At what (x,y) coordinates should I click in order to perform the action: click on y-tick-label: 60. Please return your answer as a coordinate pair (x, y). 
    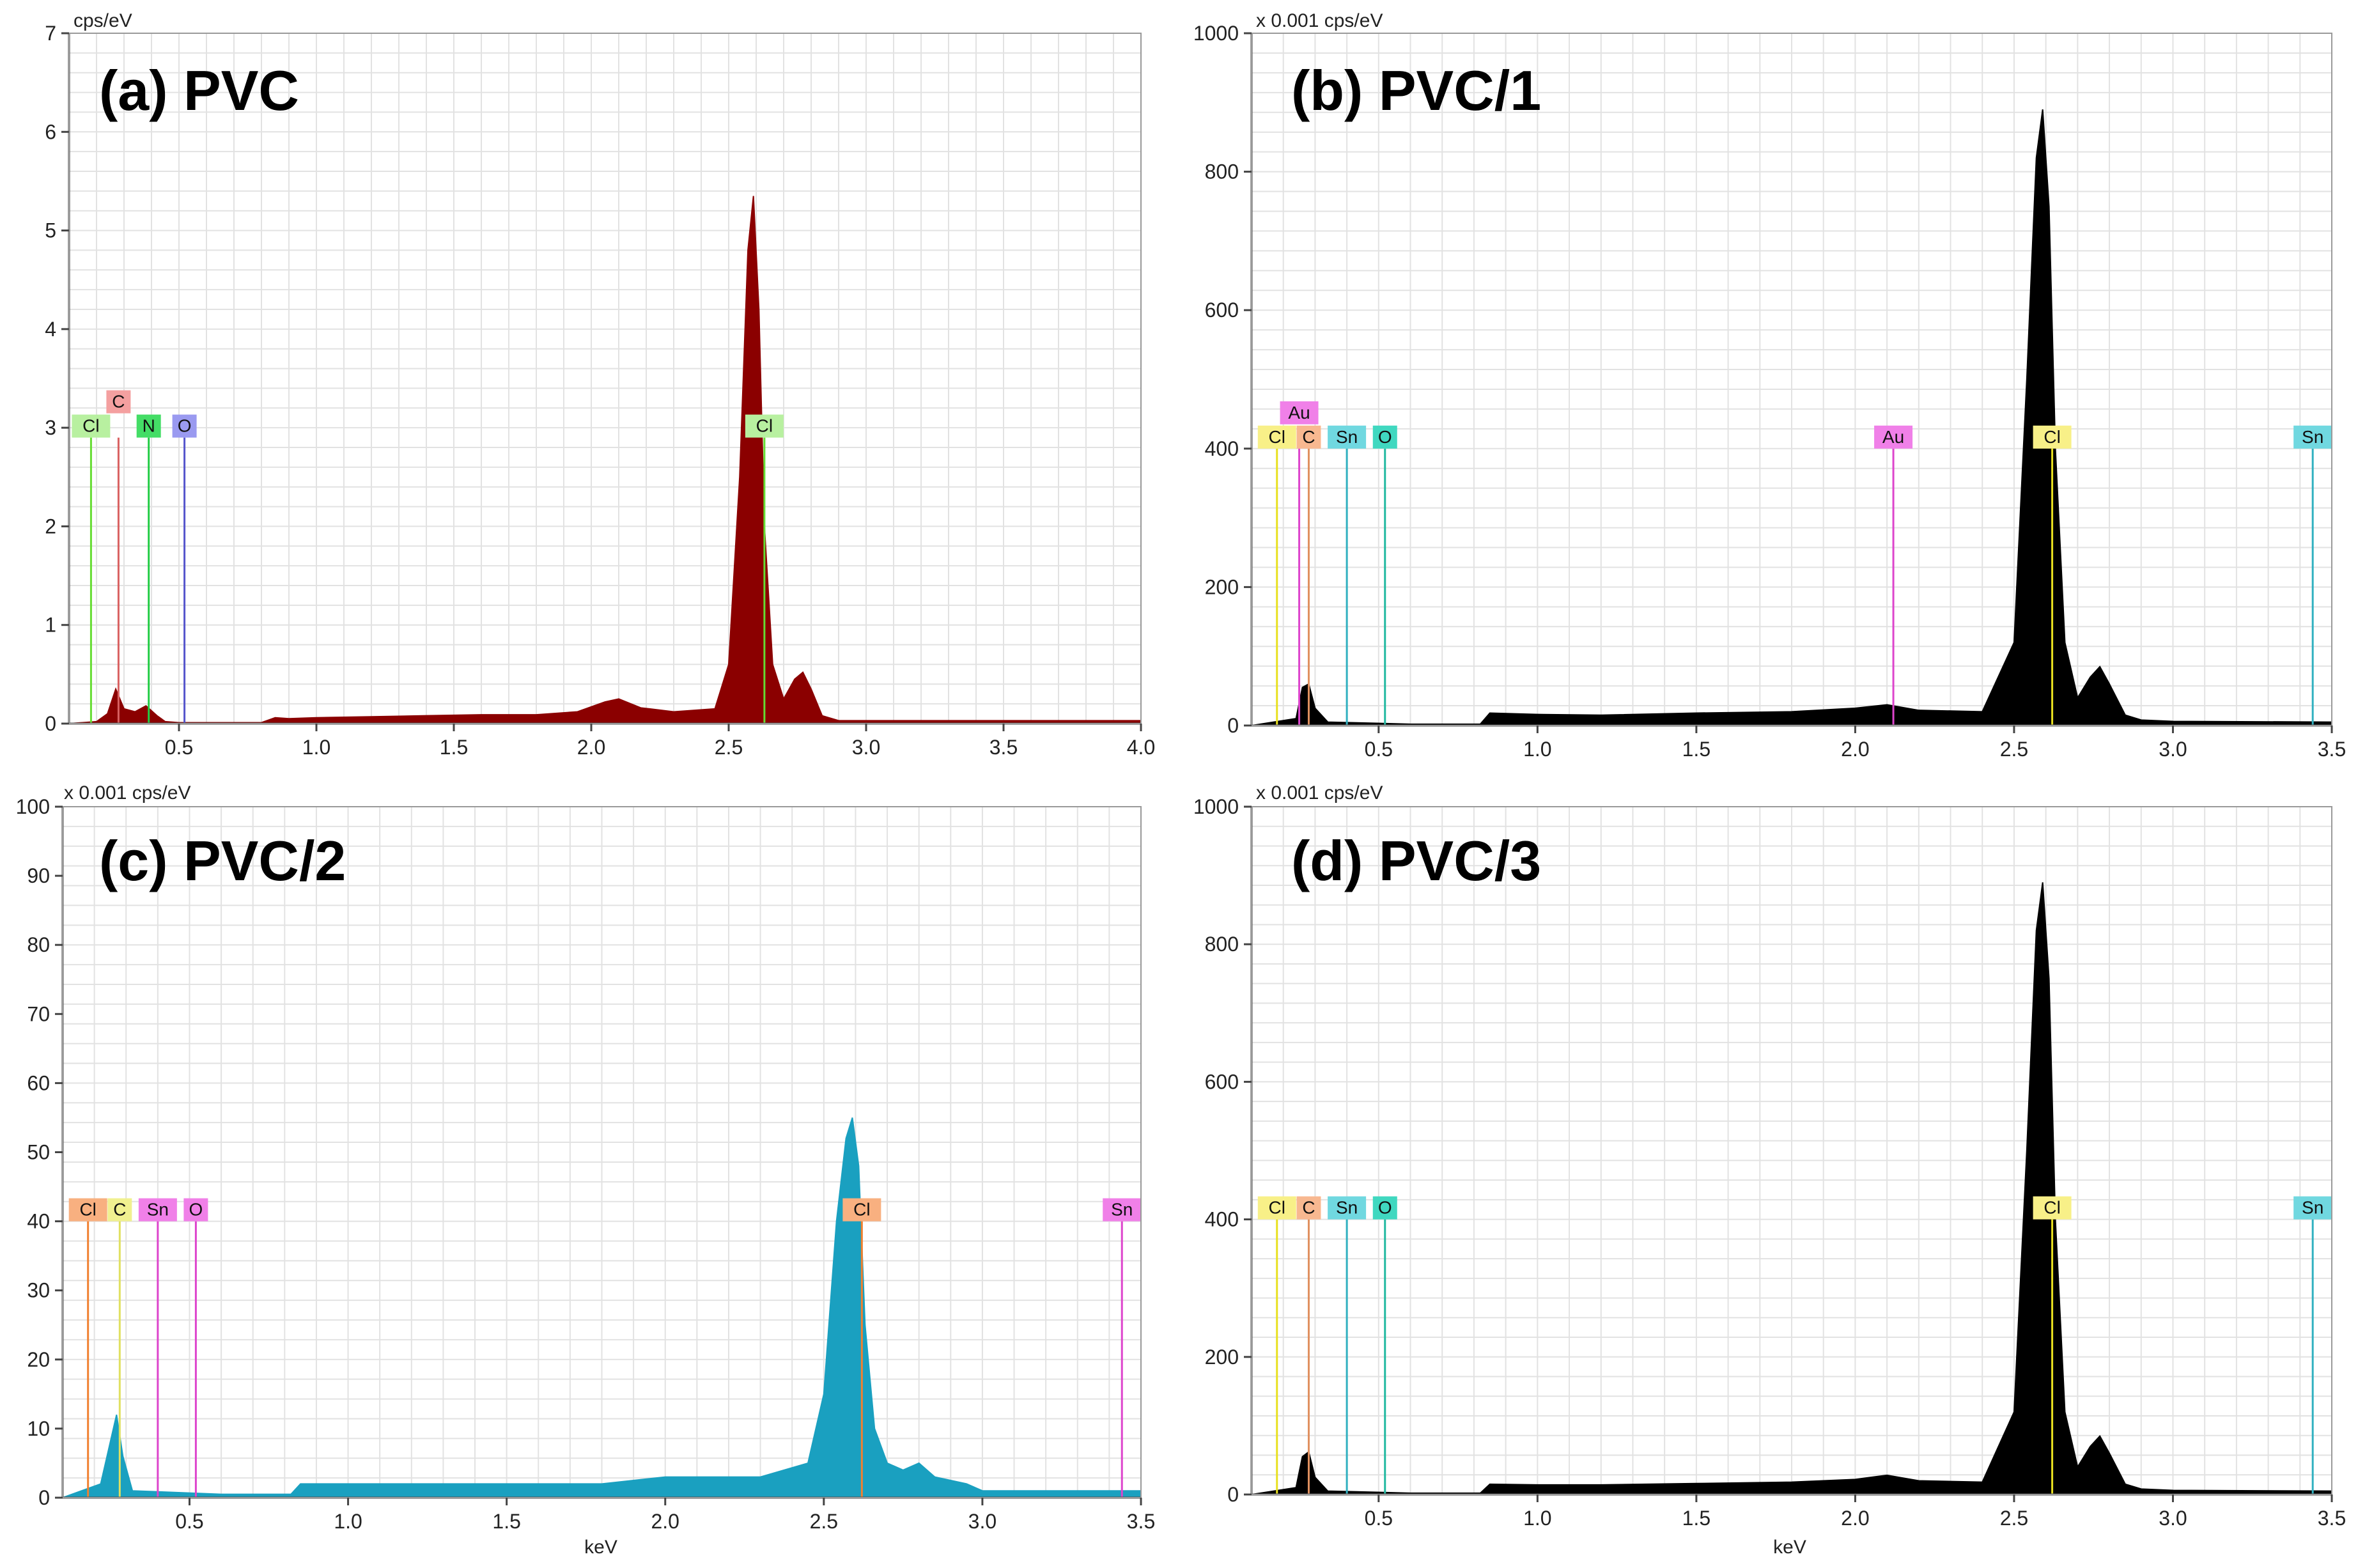
    Looking at the image, I should click on (38, 1082).